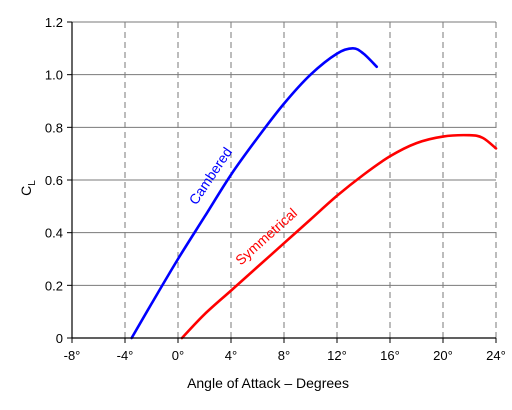 The height and width of the screenshot is (410, 512). I want to click on x-tick-label: 20°, so click(443, 355).